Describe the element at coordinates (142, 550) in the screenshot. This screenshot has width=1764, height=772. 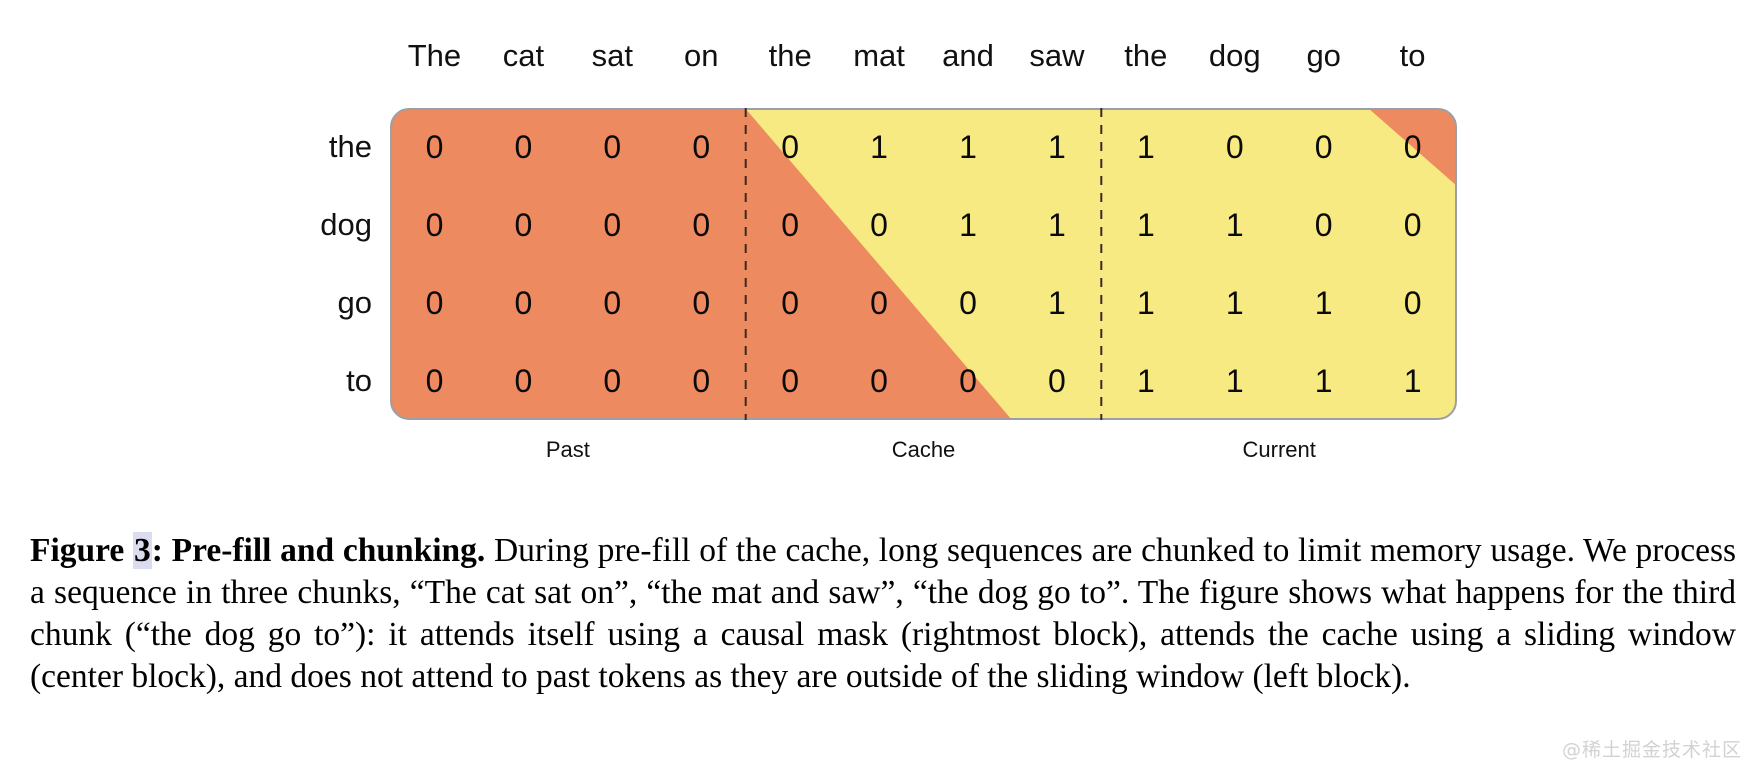
I see `caption-figure-number: 3` at that location.